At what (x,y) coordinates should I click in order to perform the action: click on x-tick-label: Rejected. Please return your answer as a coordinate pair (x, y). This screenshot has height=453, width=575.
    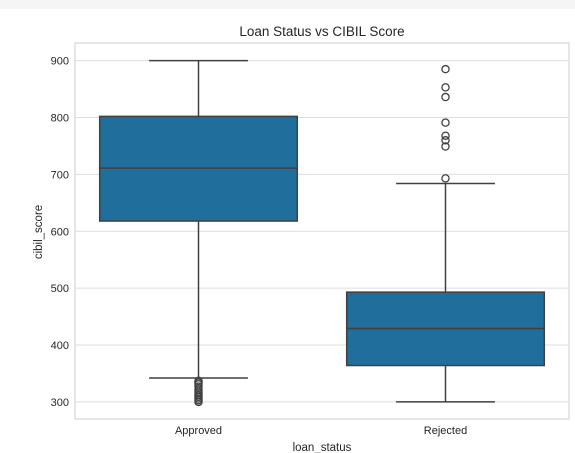
    Looking at the image, I should click on (445, 431).